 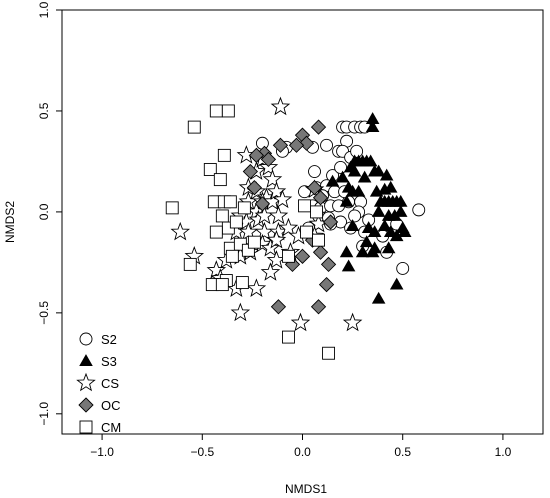 I want to click on legend-label: CS, so click(x=110, y=383).